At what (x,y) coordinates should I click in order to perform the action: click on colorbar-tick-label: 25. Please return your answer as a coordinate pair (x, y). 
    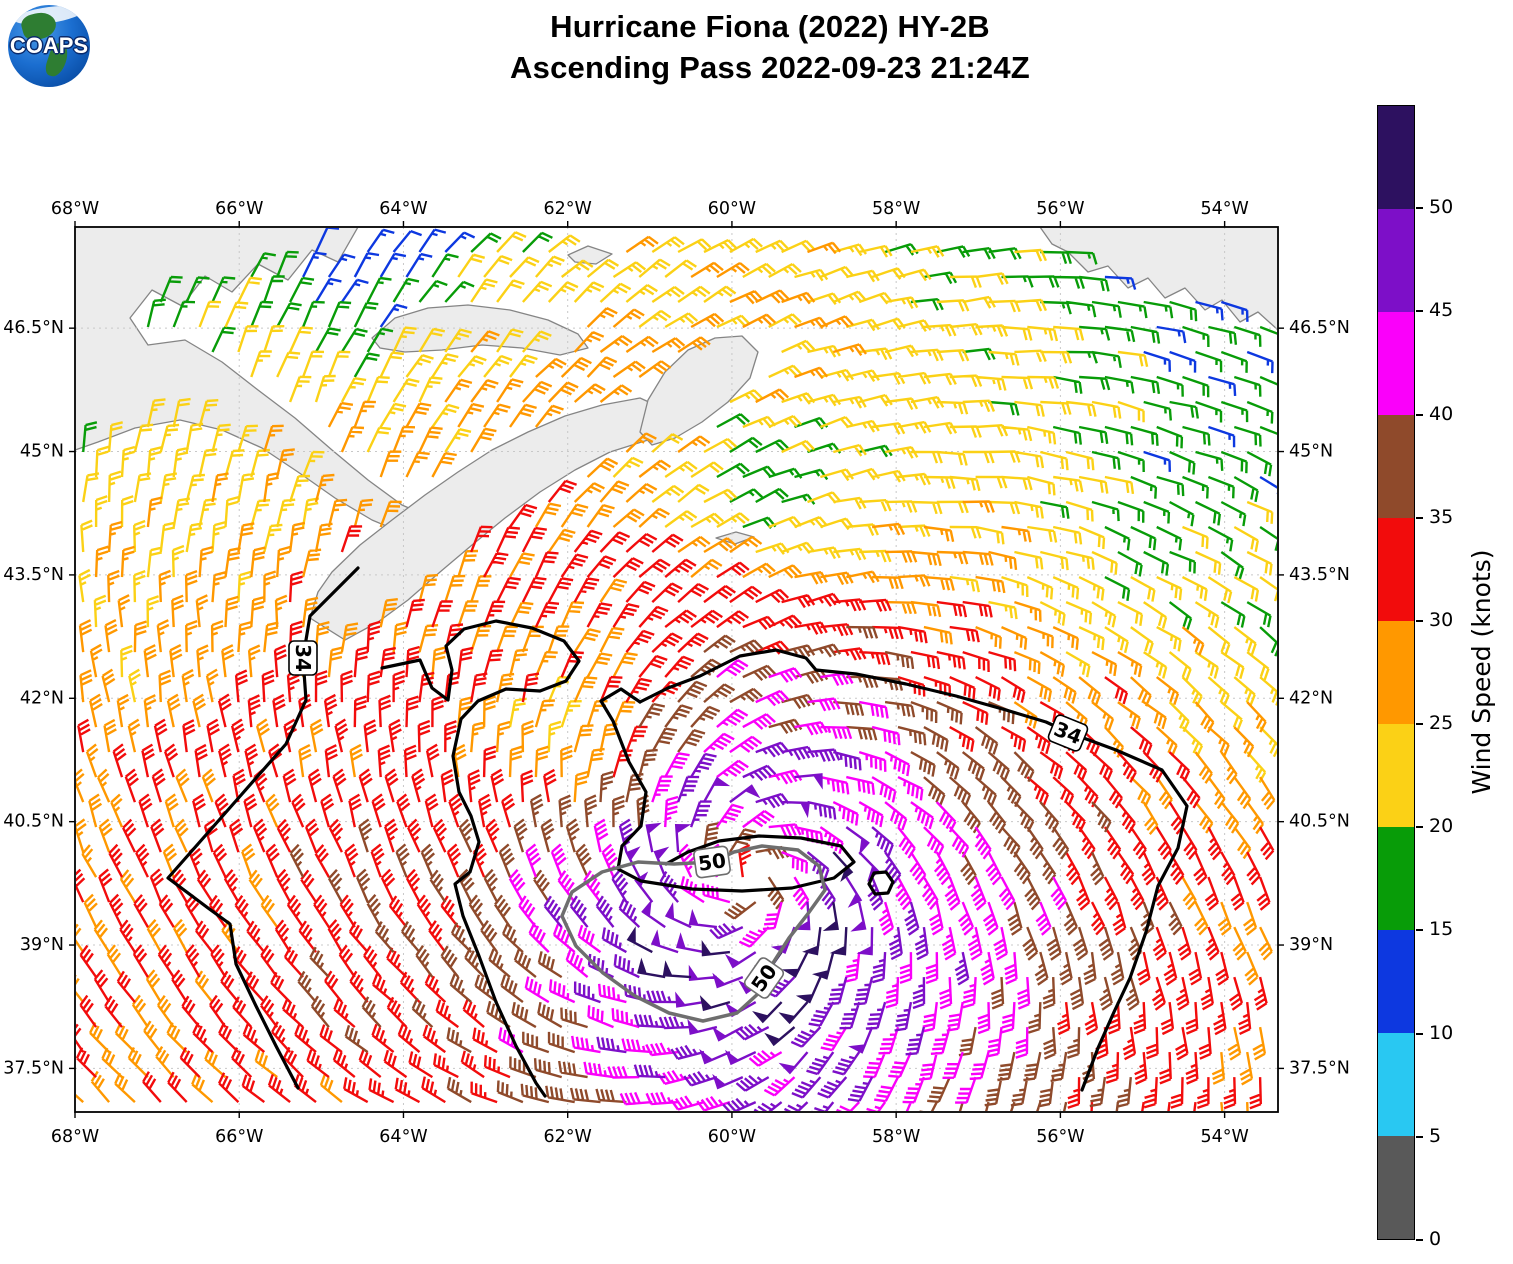
    Looking at the image, I should click on (1441, 723).